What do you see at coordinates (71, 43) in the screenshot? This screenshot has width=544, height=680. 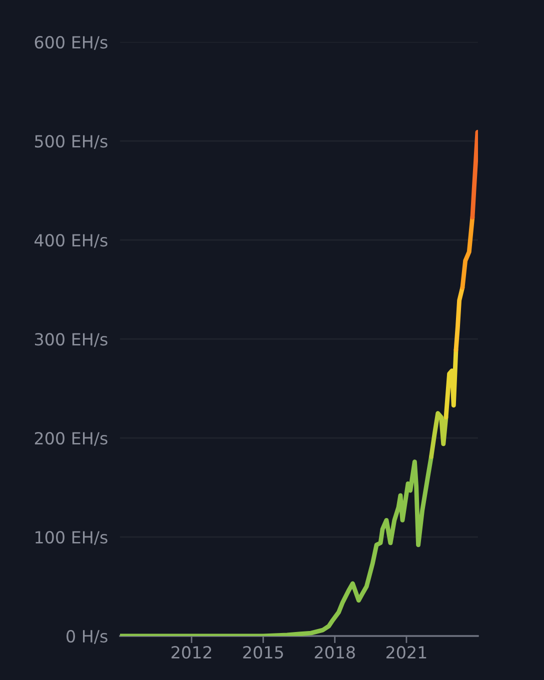 I see `y-tick-label: 600 EH/s` at bounding box center [71, 43].